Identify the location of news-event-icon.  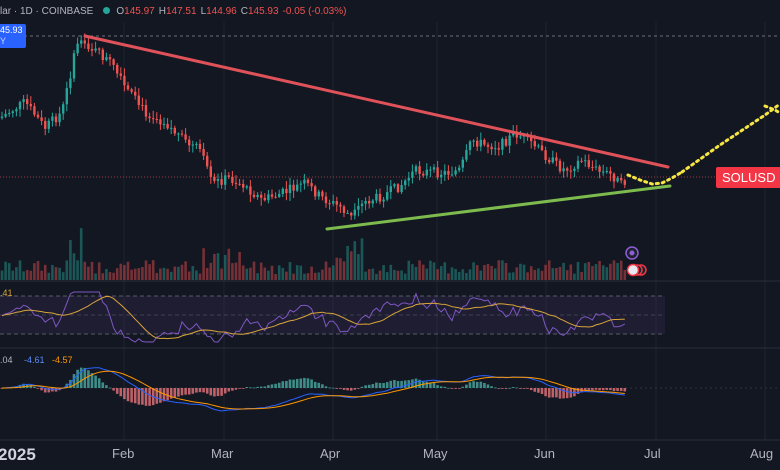
(633, 270).